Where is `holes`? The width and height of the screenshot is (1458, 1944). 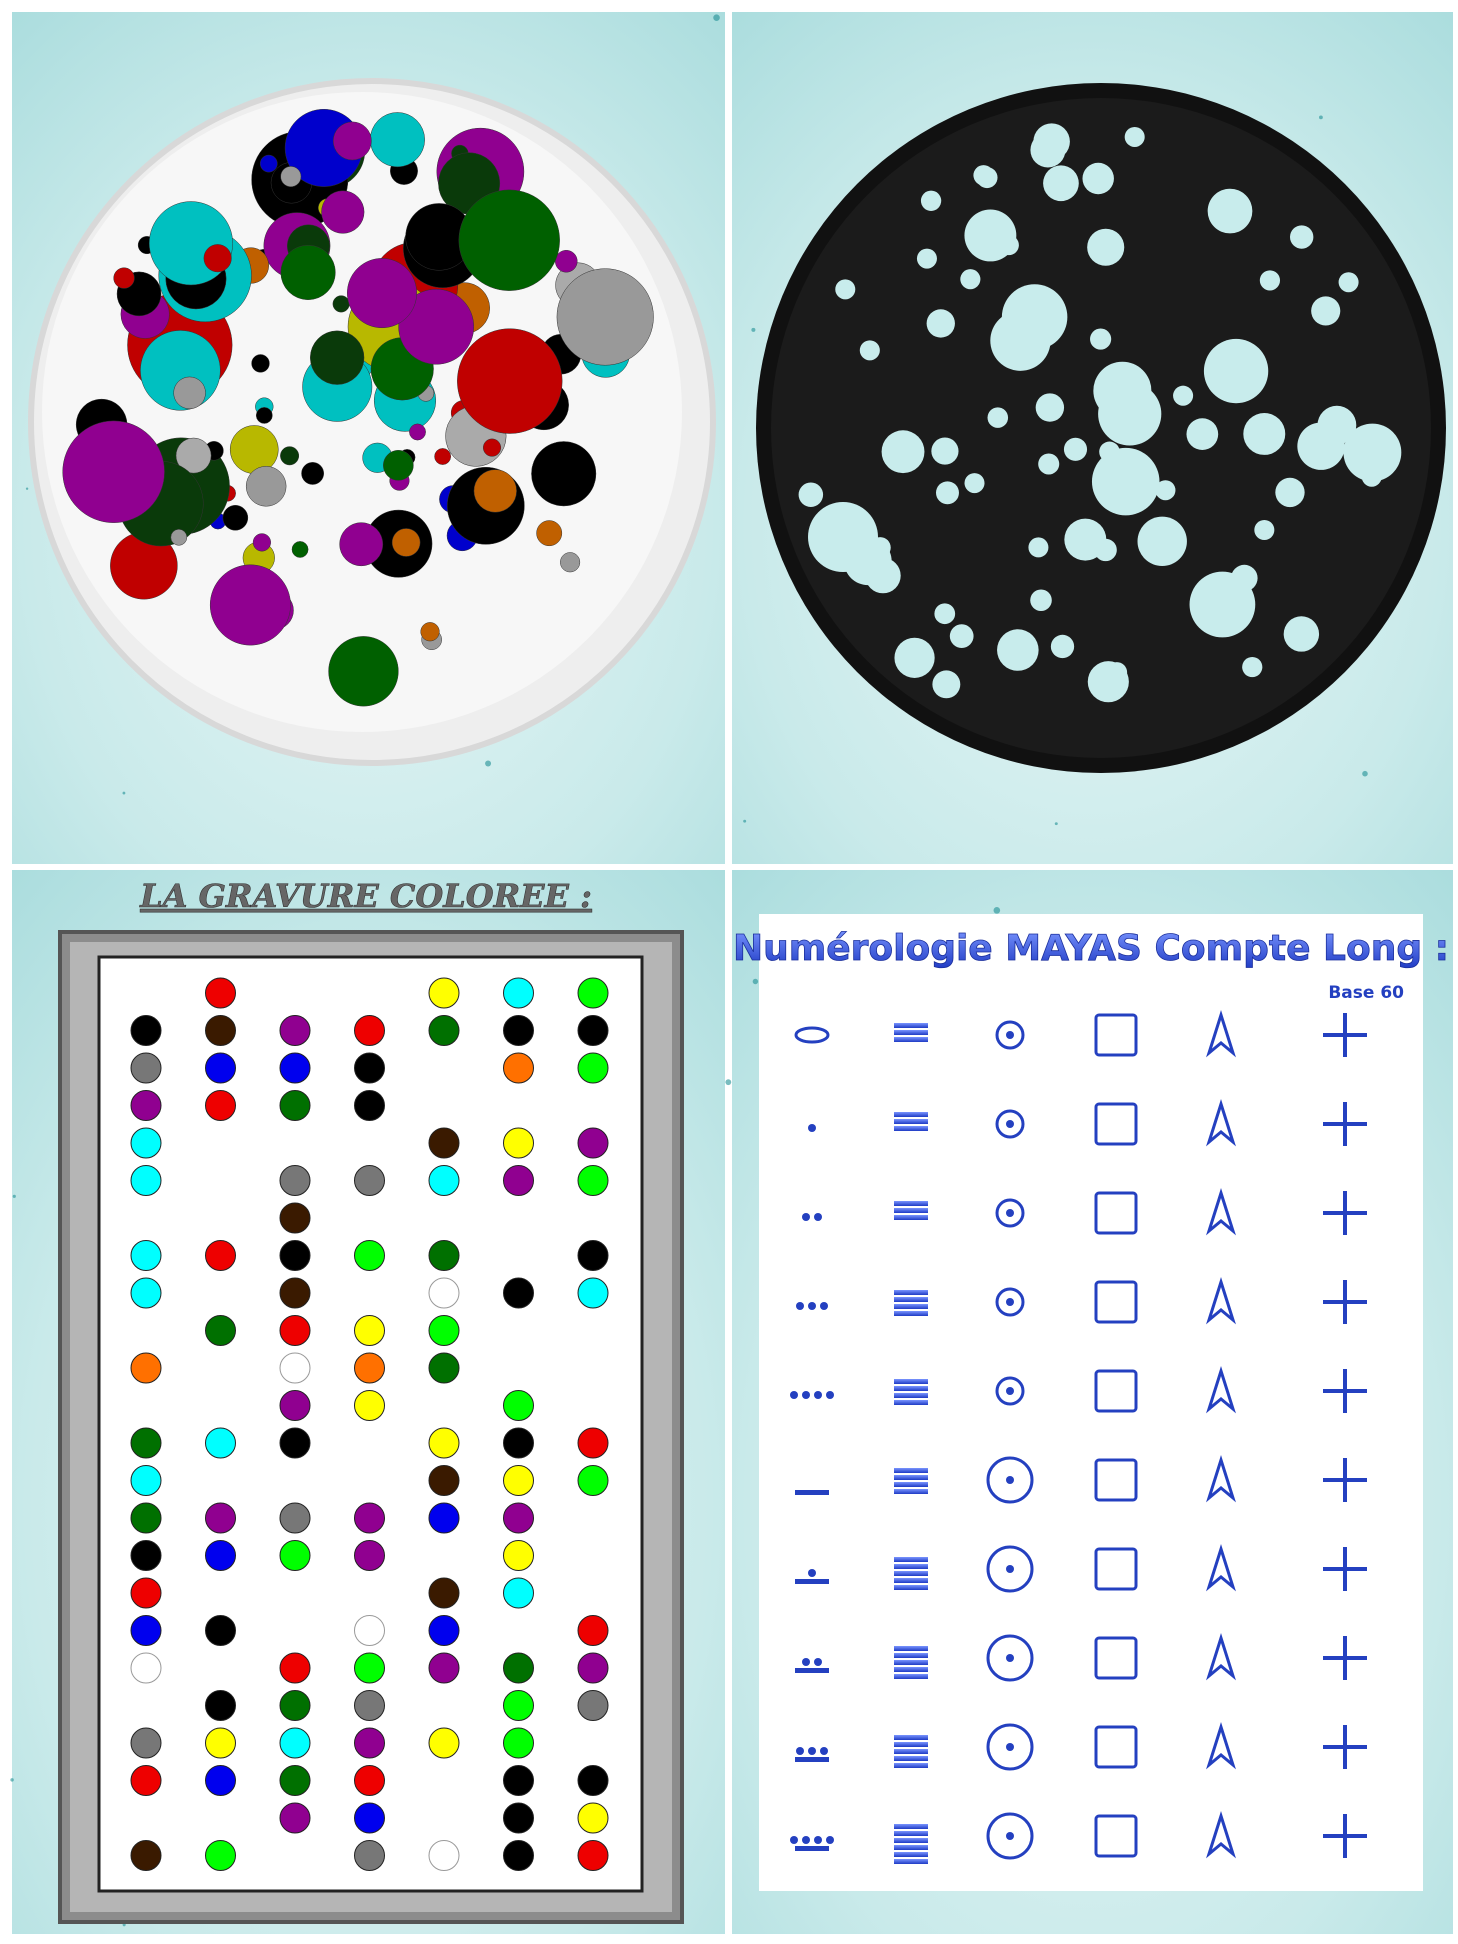 holes is located at coordinates (1100, 413).